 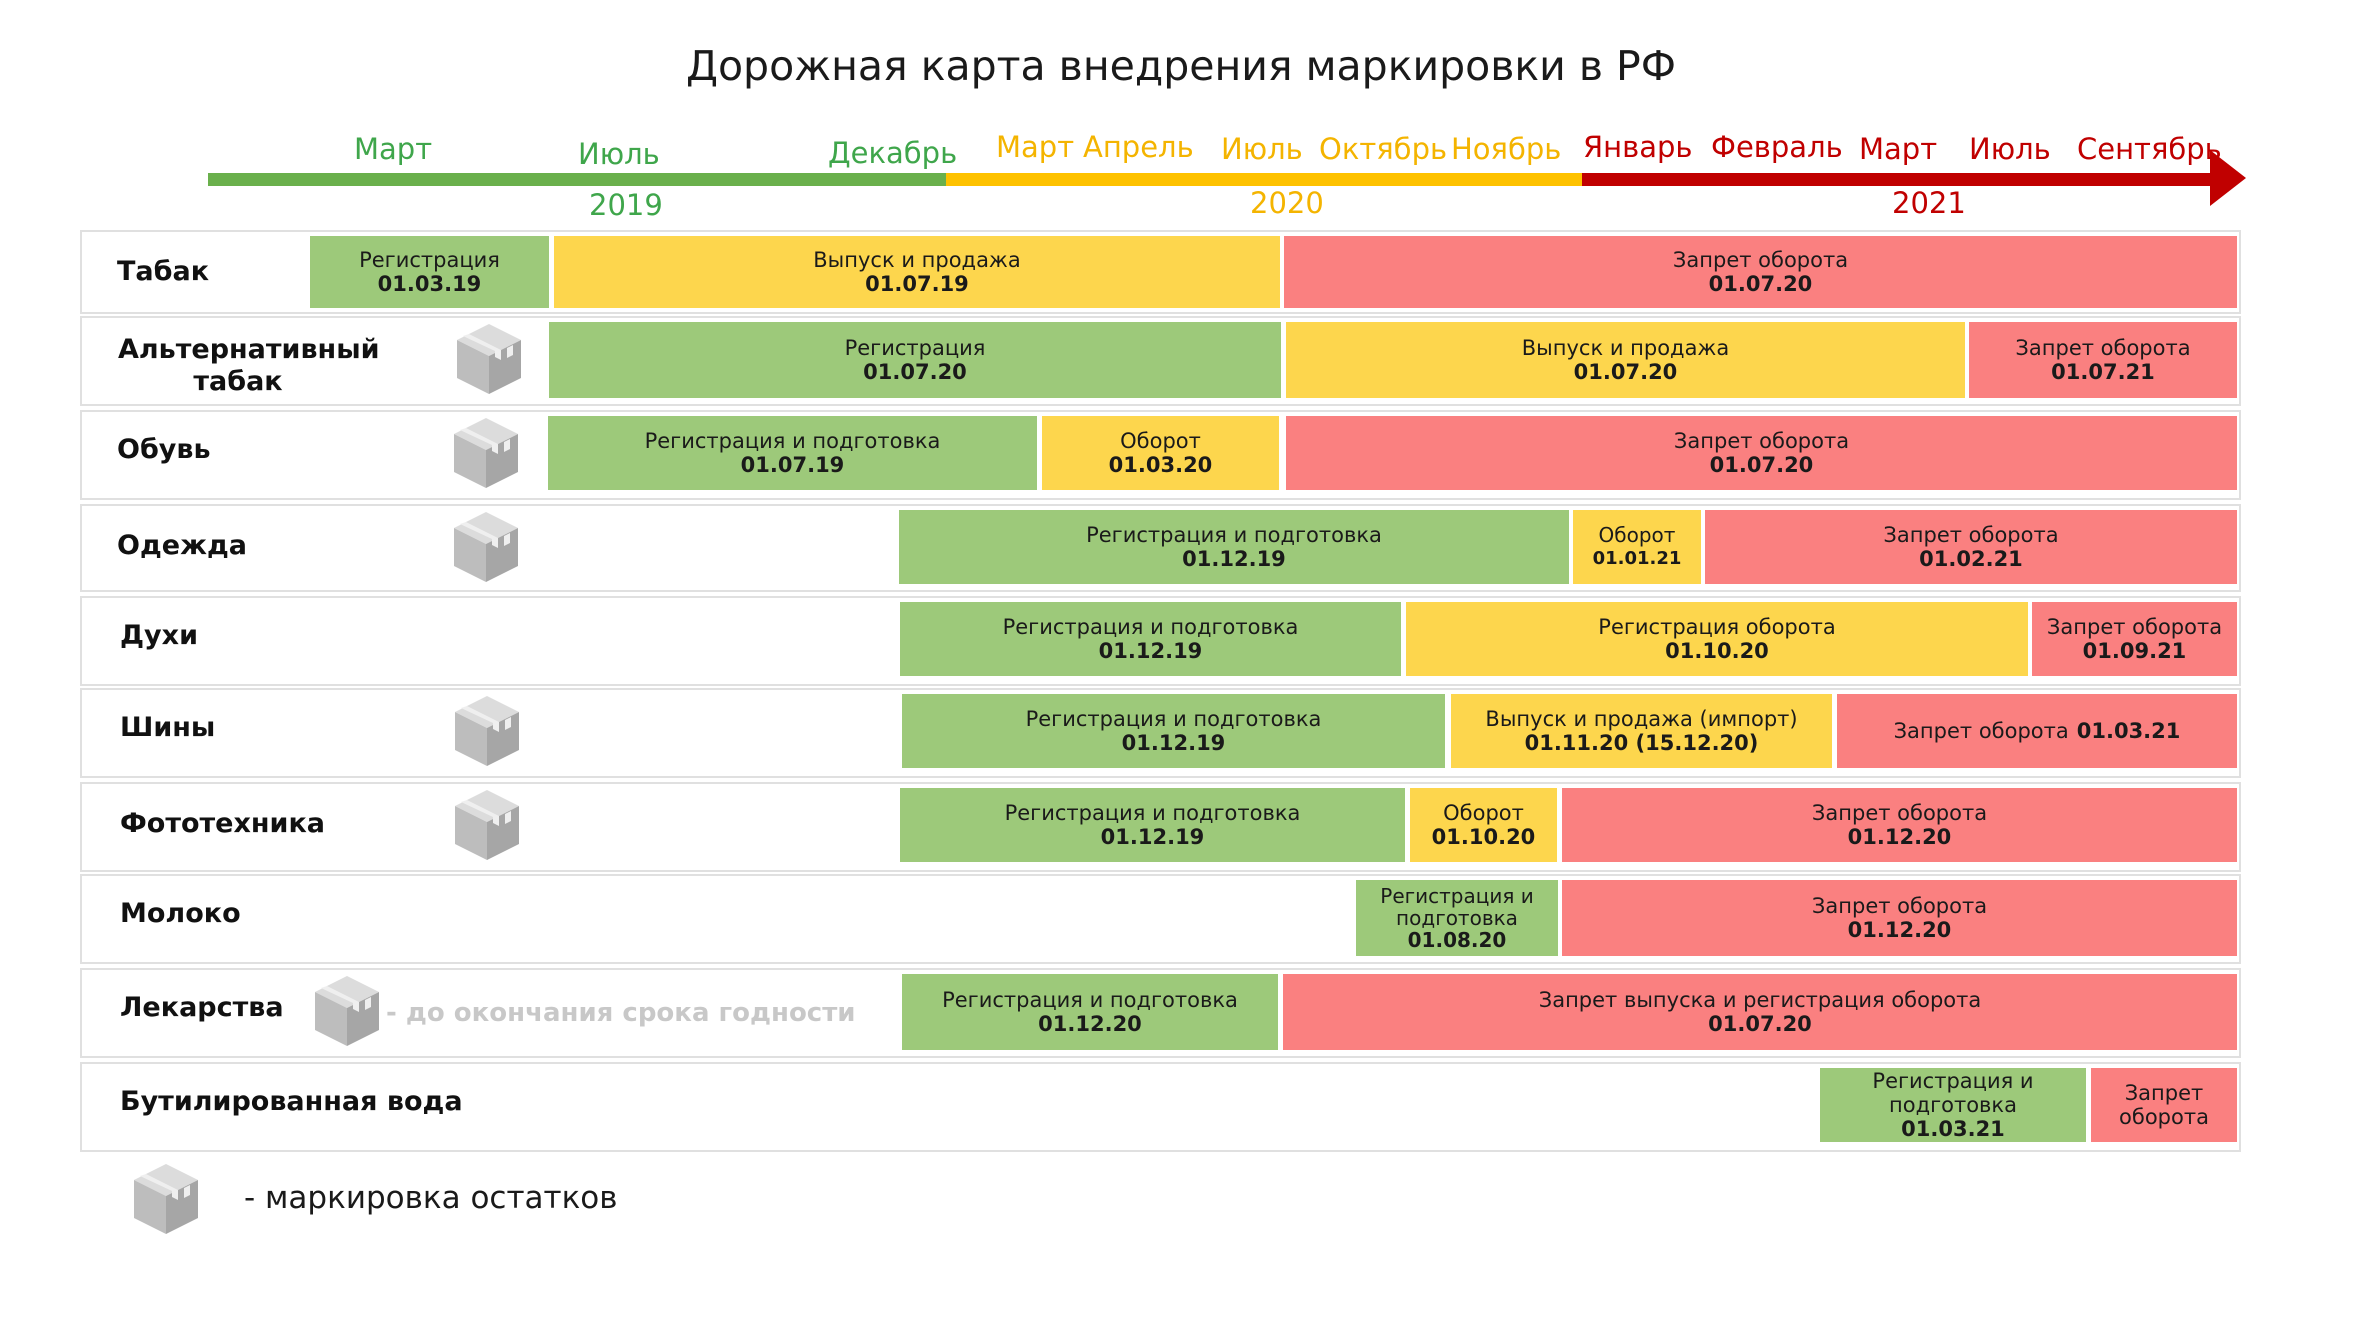 I want to click on timeline-month: Апрель, so click(x=1138, y=147).